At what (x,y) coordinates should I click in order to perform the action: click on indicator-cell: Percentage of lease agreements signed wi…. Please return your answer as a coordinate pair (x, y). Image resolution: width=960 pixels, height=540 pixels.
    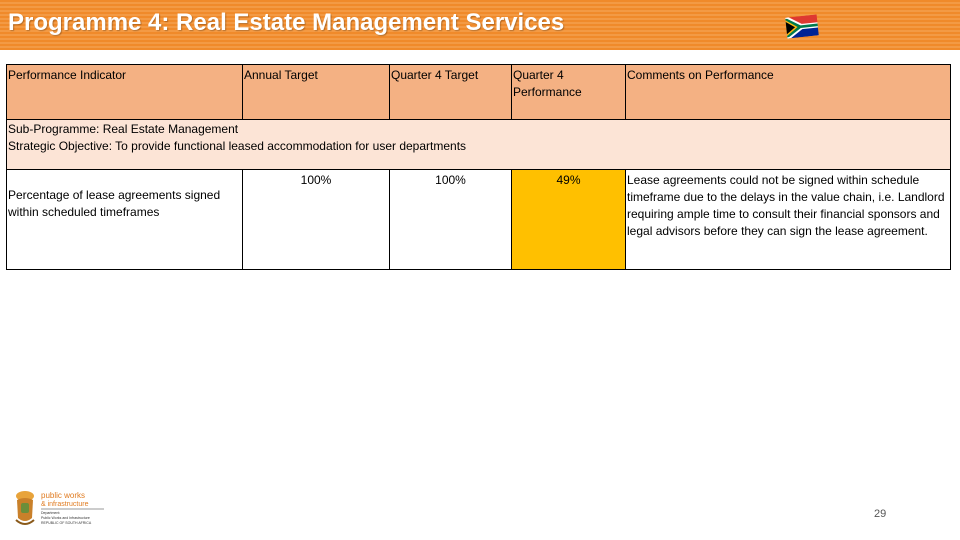
    Looking at the image, I should click on (124, 219).